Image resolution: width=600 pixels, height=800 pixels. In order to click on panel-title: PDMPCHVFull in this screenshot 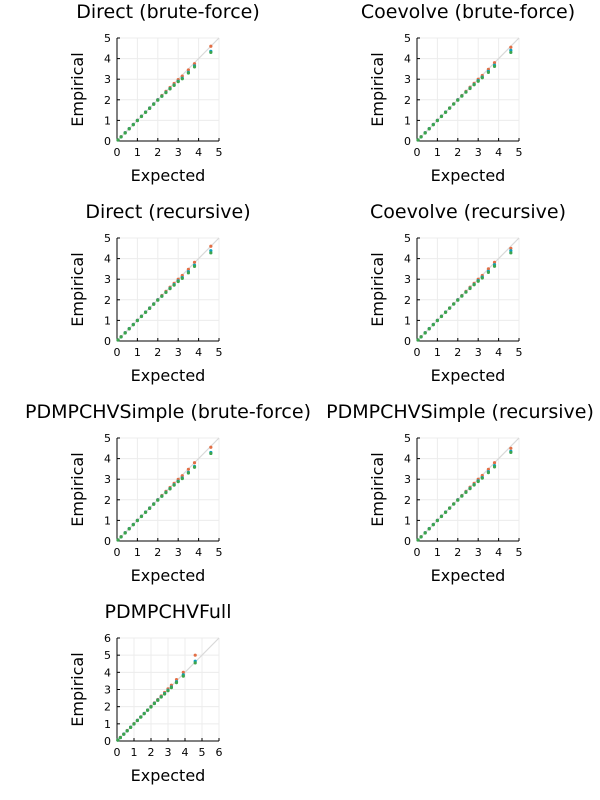, I will do `click(168, 612)`.